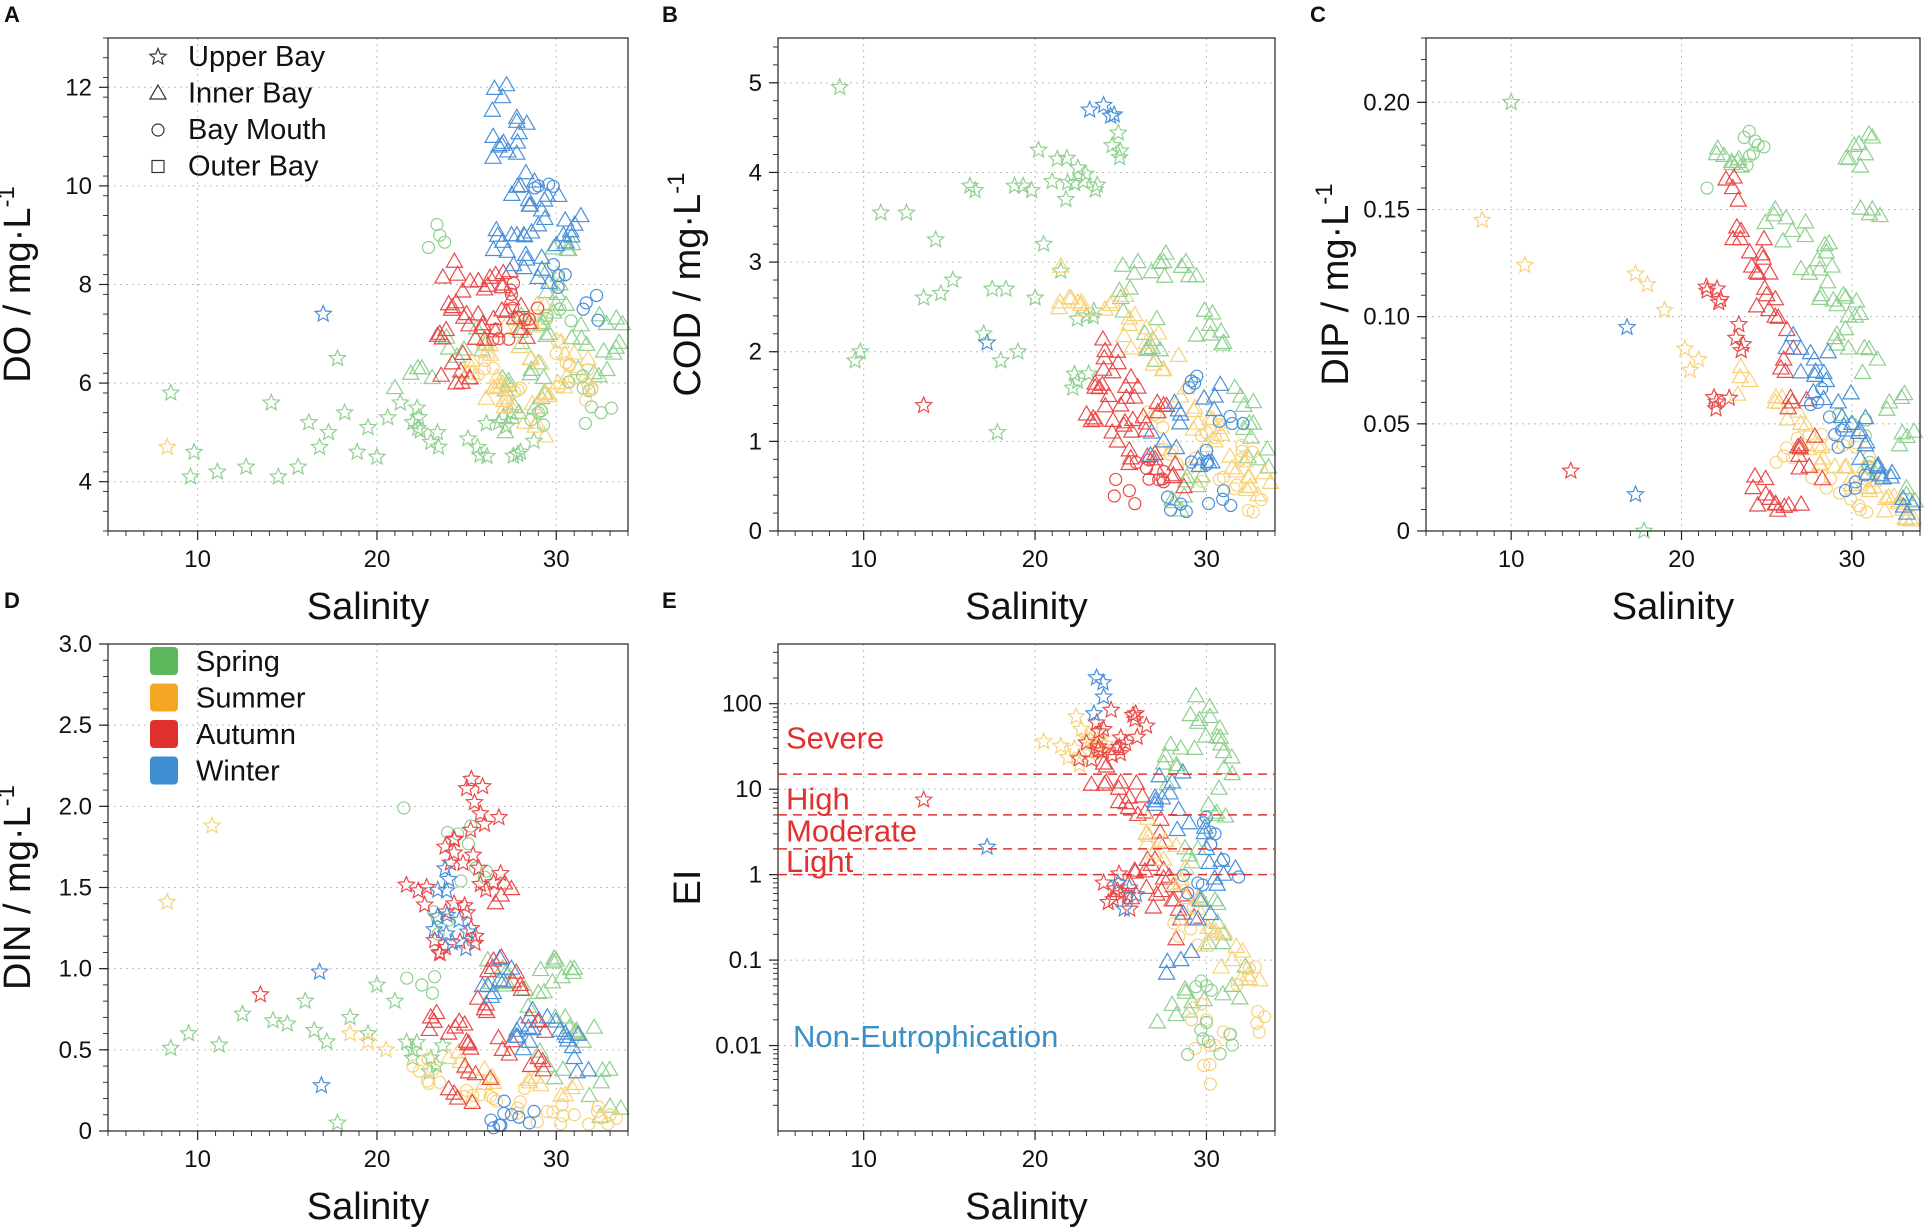  What do you see at coordinates (368, 607) in the screenshot?
I see `x-axis-label: Salinity` at bounding box center [368, 607].